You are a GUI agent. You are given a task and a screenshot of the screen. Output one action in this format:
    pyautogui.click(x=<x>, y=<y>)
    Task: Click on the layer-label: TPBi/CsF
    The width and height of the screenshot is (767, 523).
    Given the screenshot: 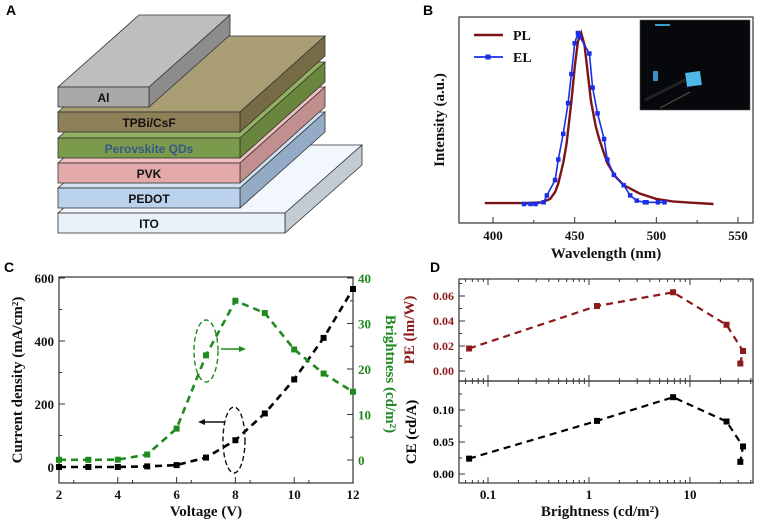 What is the action you would take?
    pyautogui.click(x=148, y=123)
    